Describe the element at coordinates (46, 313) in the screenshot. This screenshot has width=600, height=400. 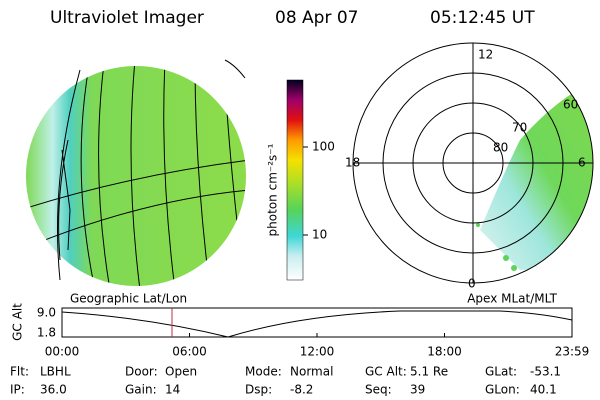
I see `y-tick-label: 9.0` at that location.